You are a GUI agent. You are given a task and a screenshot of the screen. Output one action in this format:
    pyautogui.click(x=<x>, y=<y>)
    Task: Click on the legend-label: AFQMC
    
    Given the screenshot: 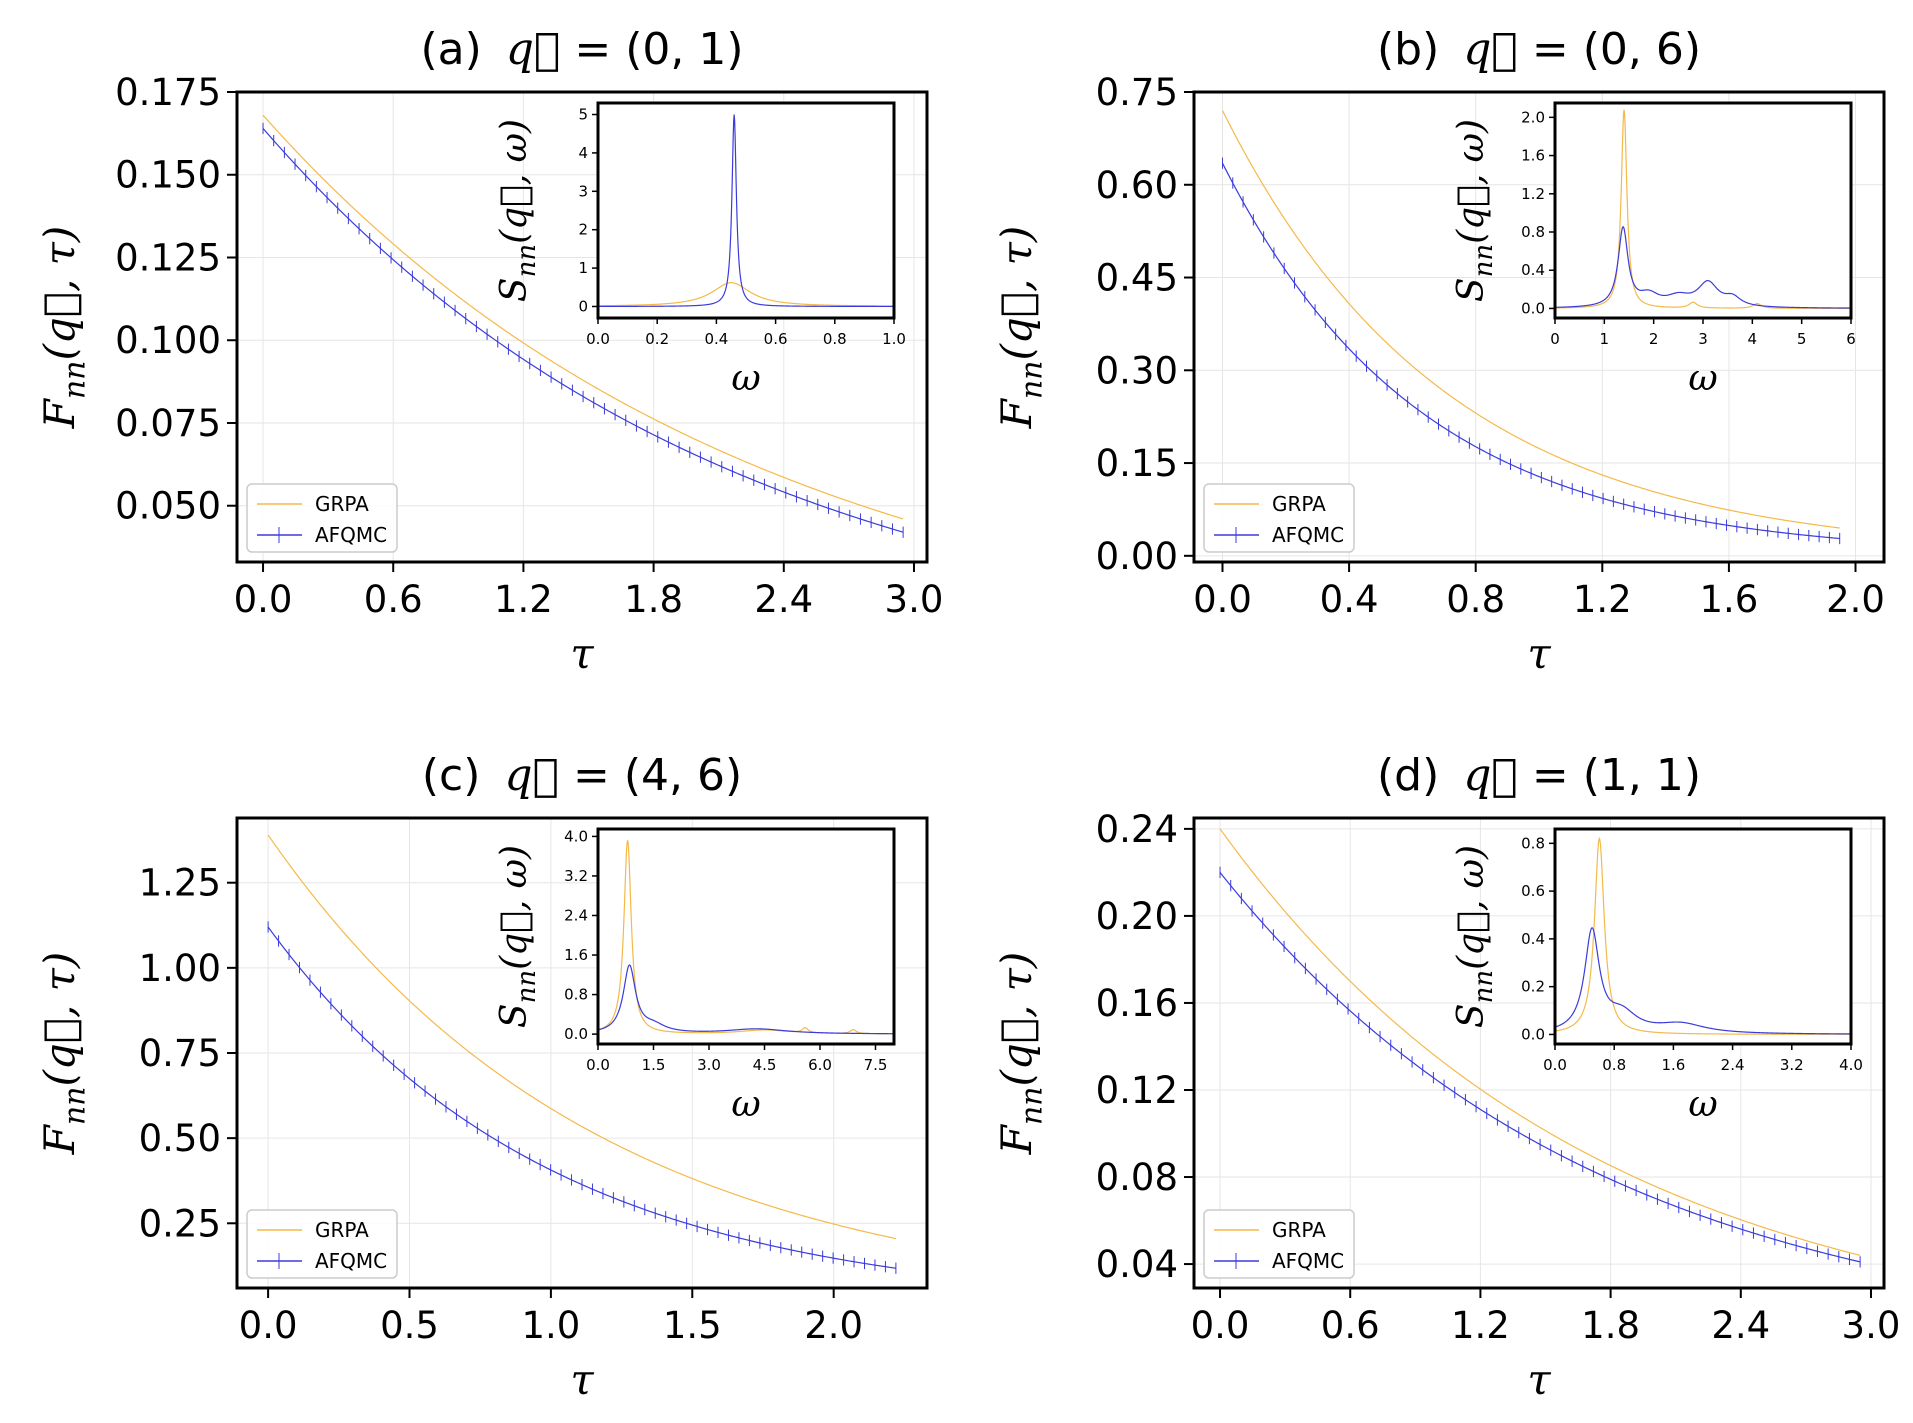 What is the action you would take?
    pyautogui.click(x=1308, y=535)
    